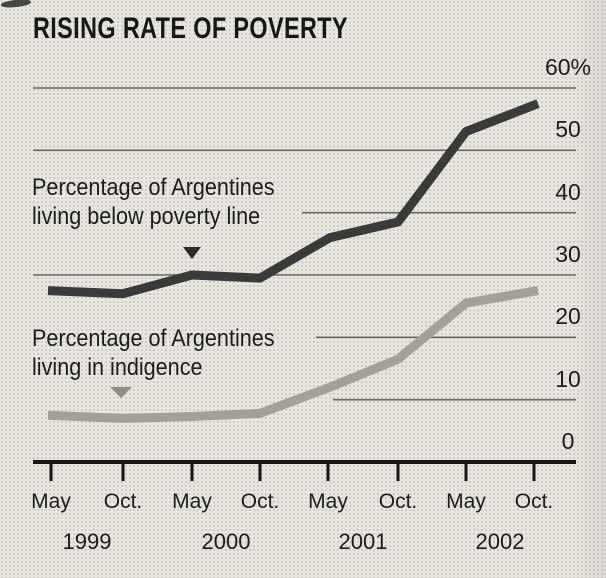 Image resolution: width=606 pixels, height=578 pixels. I want to click on y-axis-label-50: 50, so click(568, 129).